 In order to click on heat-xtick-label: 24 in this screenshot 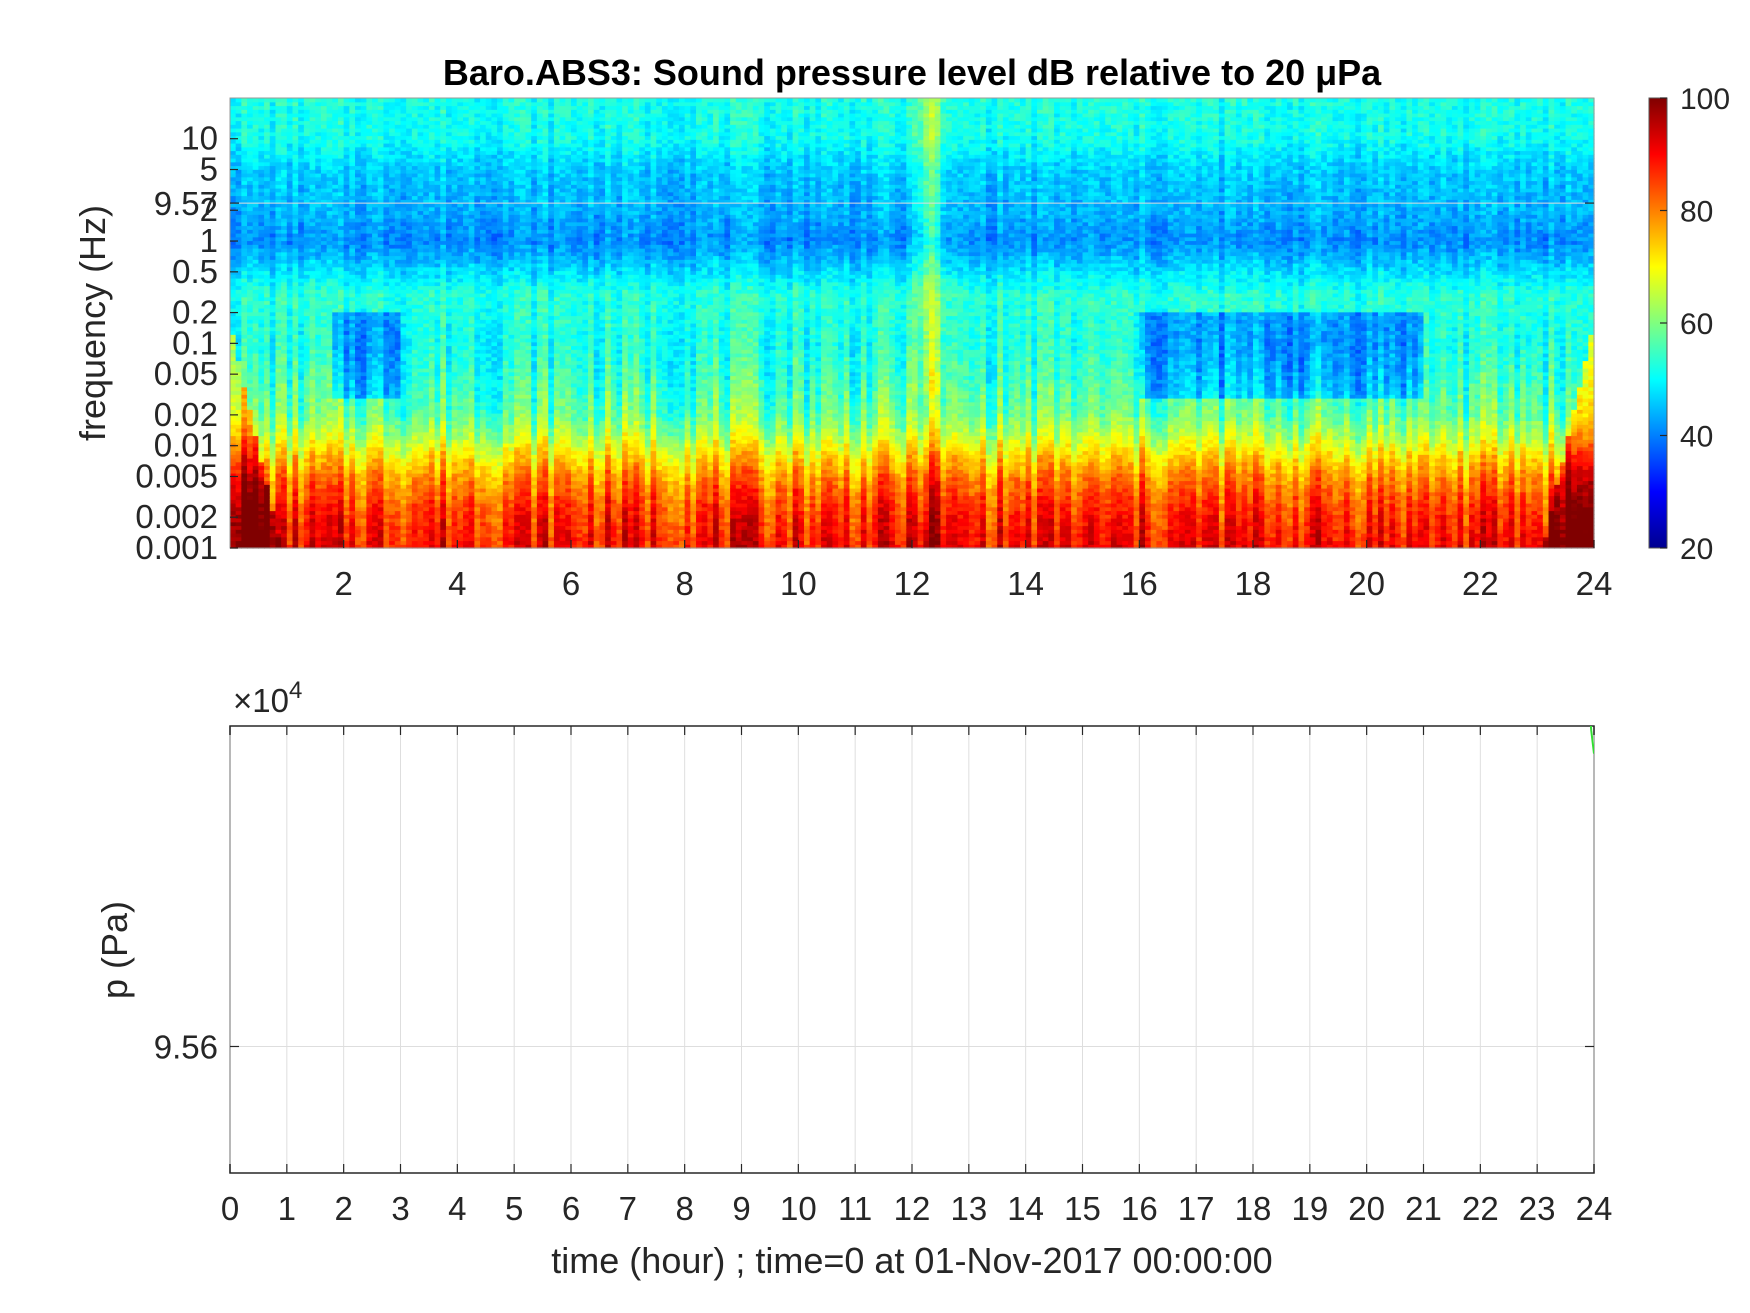, I will do `click(1594, 583)`.